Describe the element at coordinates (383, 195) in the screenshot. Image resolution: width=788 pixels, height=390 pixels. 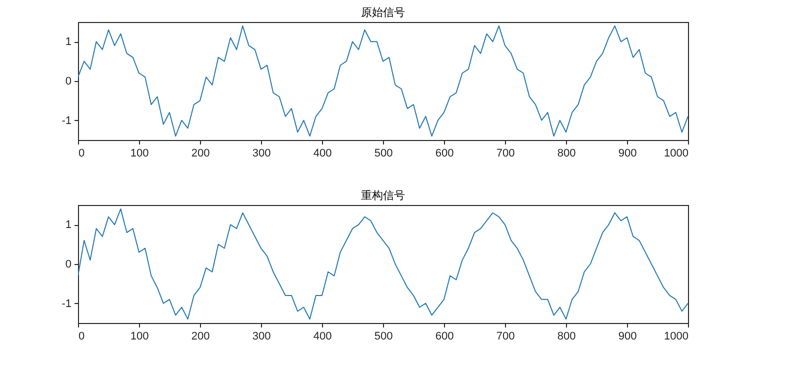
I see `chart-title: 重构信号` at that location.